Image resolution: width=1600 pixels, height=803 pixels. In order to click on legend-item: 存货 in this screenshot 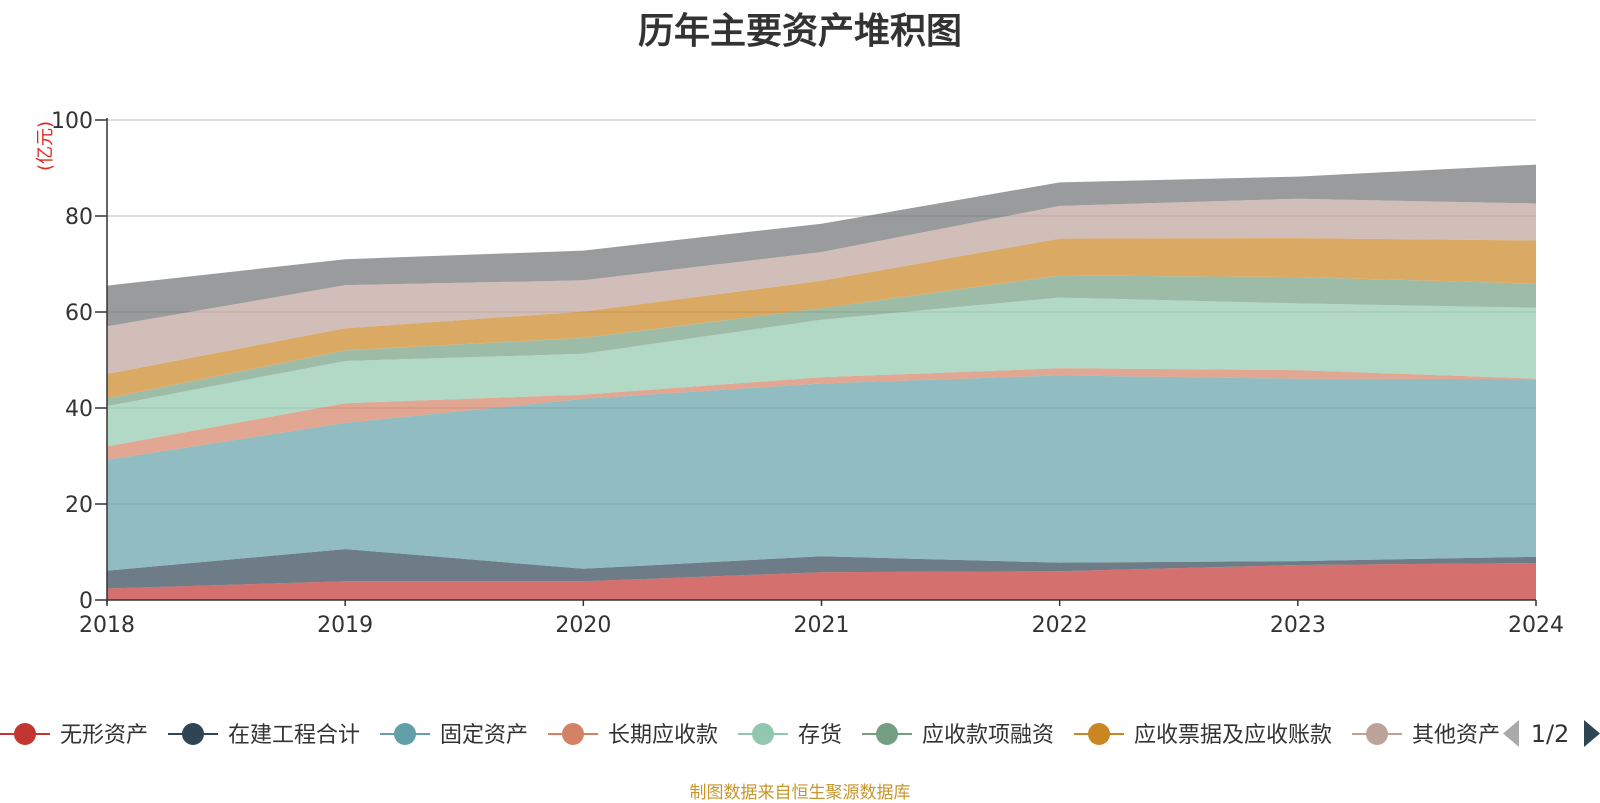, I will do `click(790, 735)`.